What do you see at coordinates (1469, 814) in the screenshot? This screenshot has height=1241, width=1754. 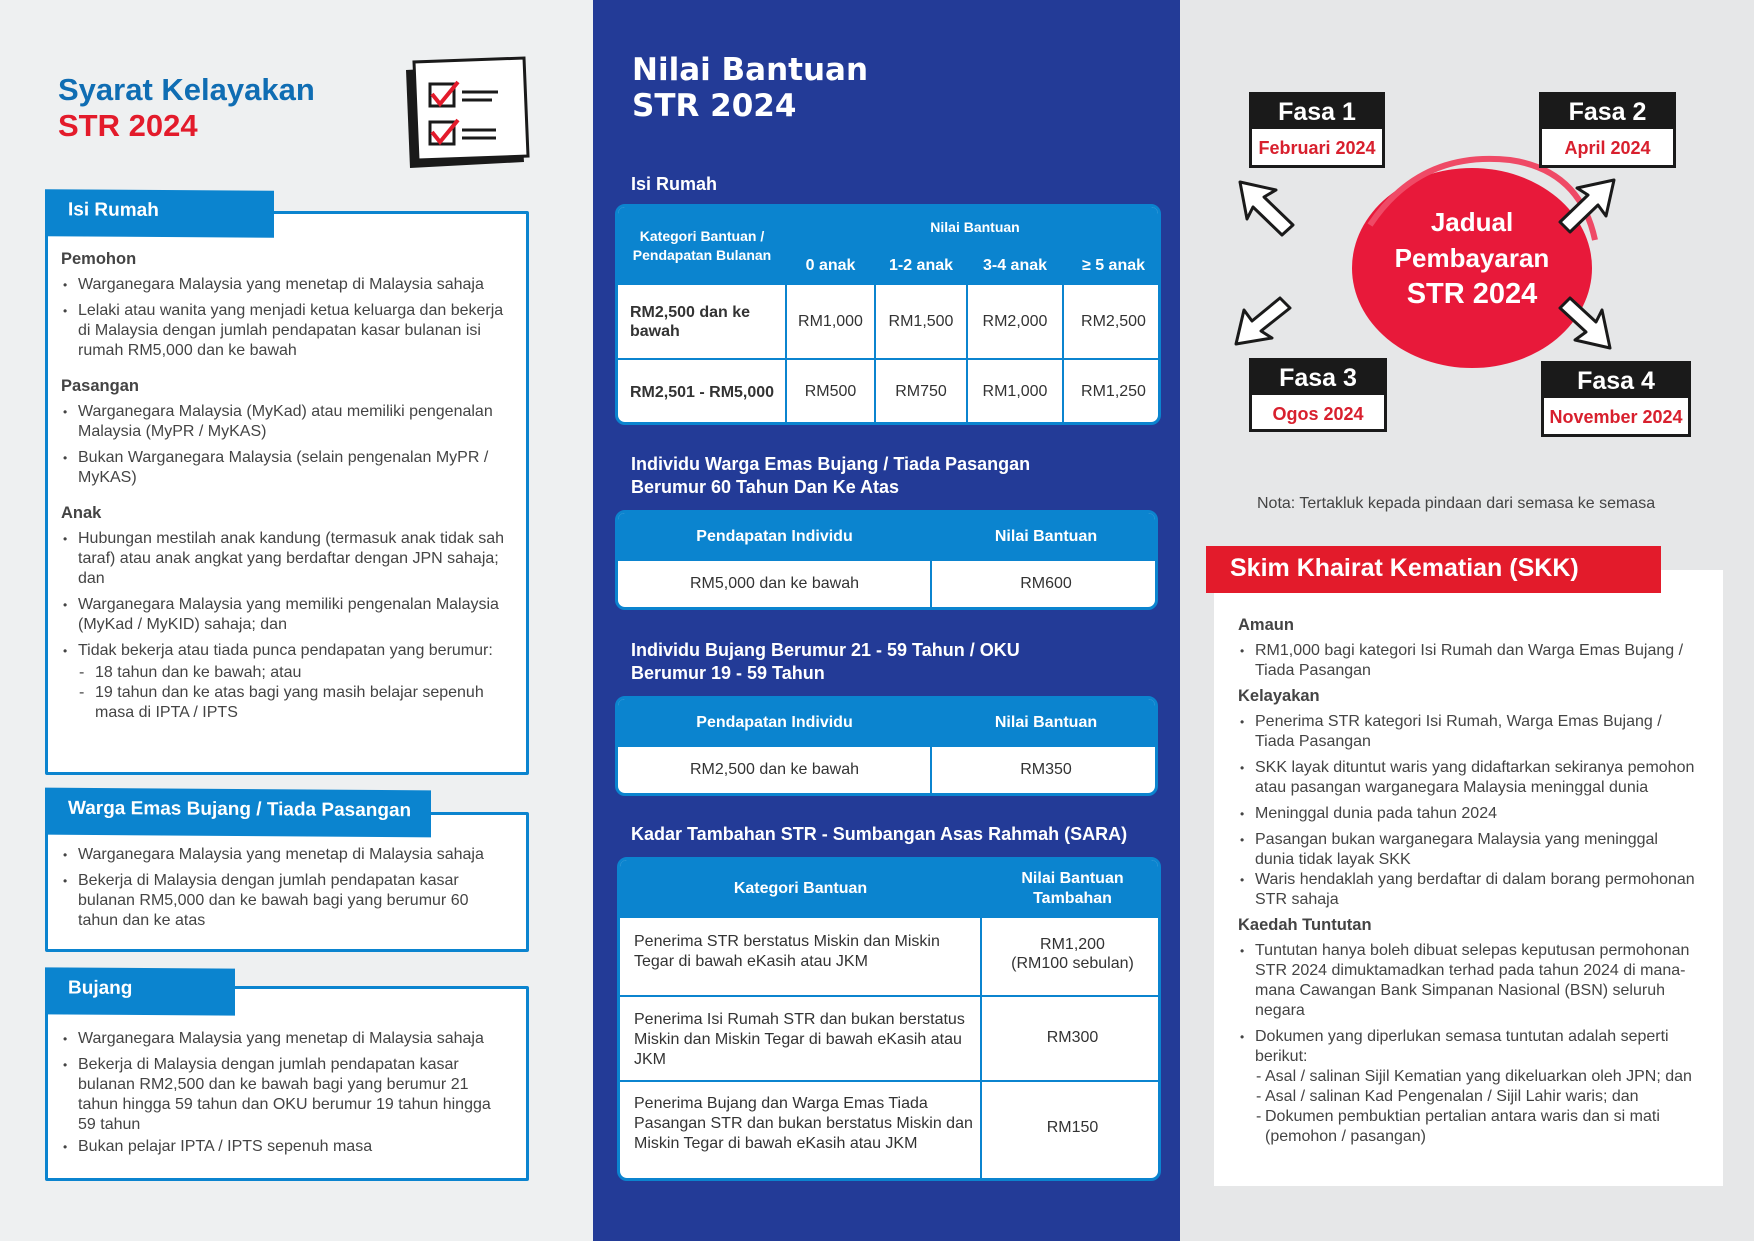 I see `list-item: Meninggal dunia pada tahun 2024` at bounding box center [1469, 814].